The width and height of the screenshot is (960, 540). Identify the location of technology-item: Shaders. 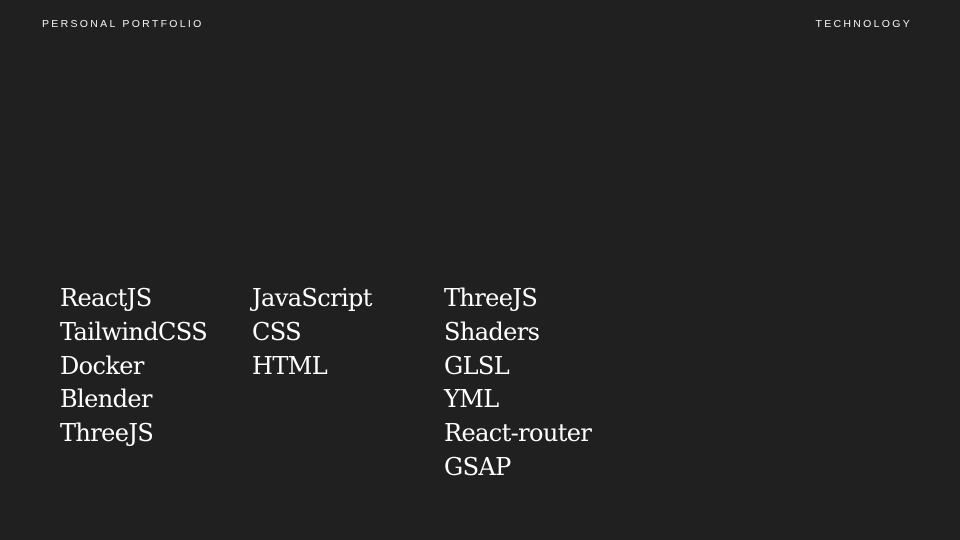
(492, 331).